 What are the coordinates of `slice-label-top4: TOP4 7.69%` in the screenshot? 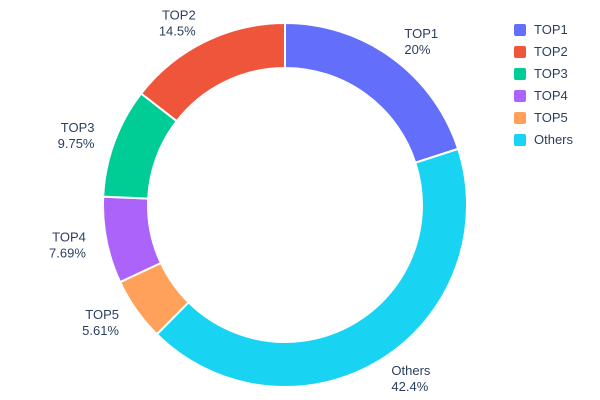 It's located at (67, 244).